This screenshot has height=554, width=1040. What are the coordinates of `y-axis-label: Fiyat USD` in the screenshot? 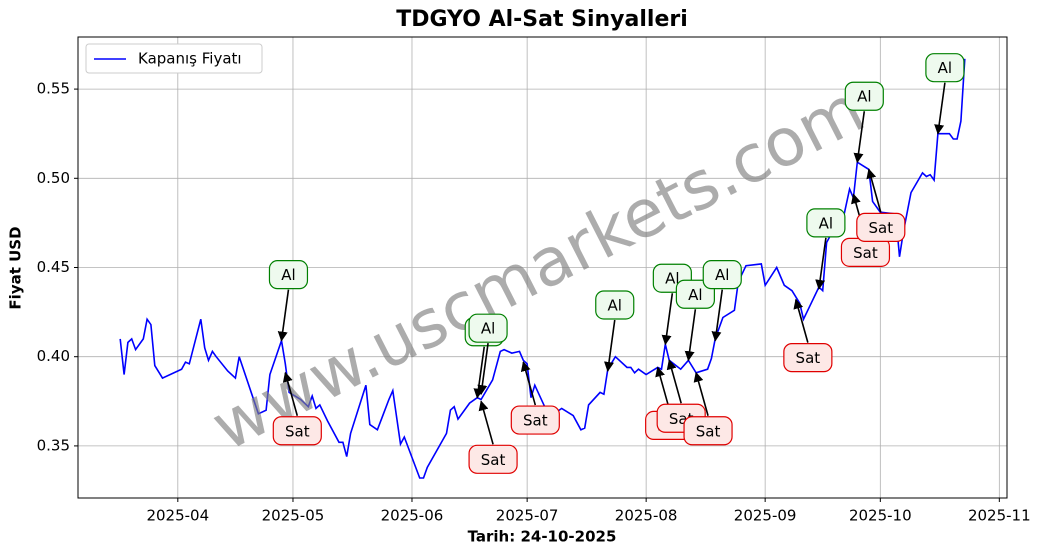 It's located at (16, 267).